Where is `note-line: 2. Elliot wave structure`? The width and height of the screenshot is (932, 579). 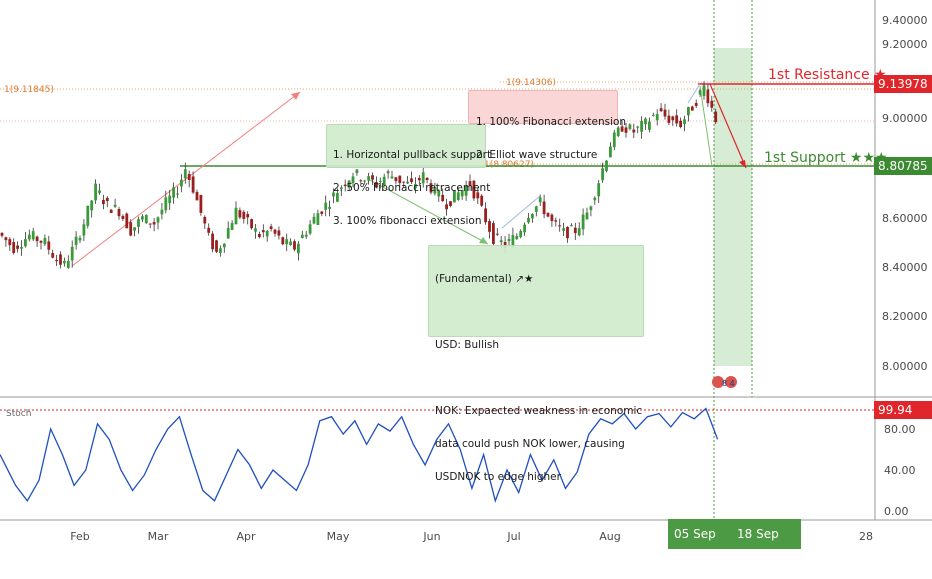 note-line: 2. Elliot wave structure is located at coordinates (537, 155).